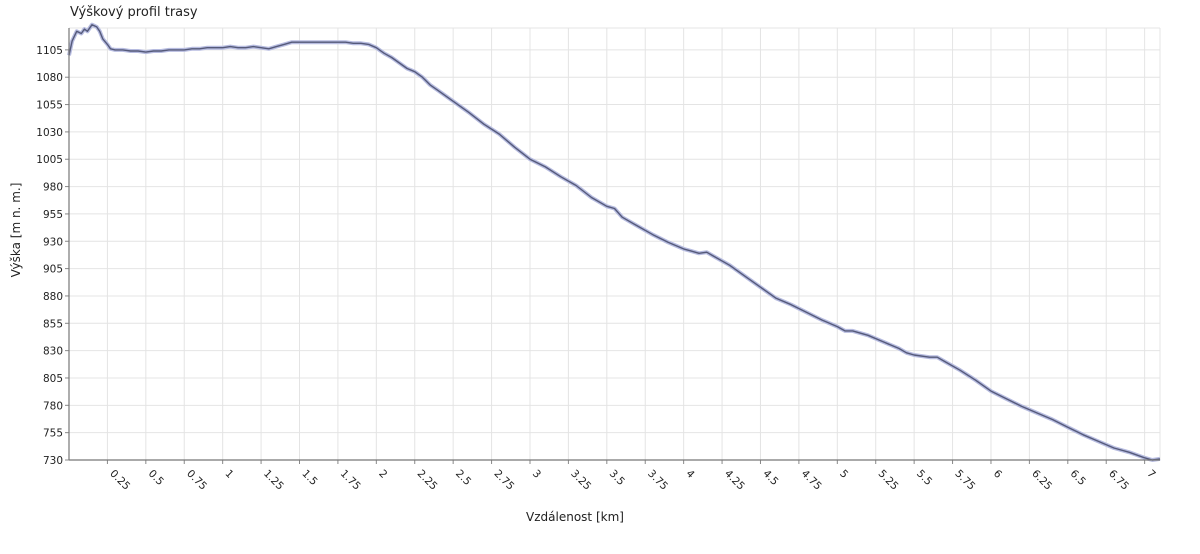 The width and height of the screenshot is (1200, 554). I want to click on y-tick-label: 930, so click(53, 242).